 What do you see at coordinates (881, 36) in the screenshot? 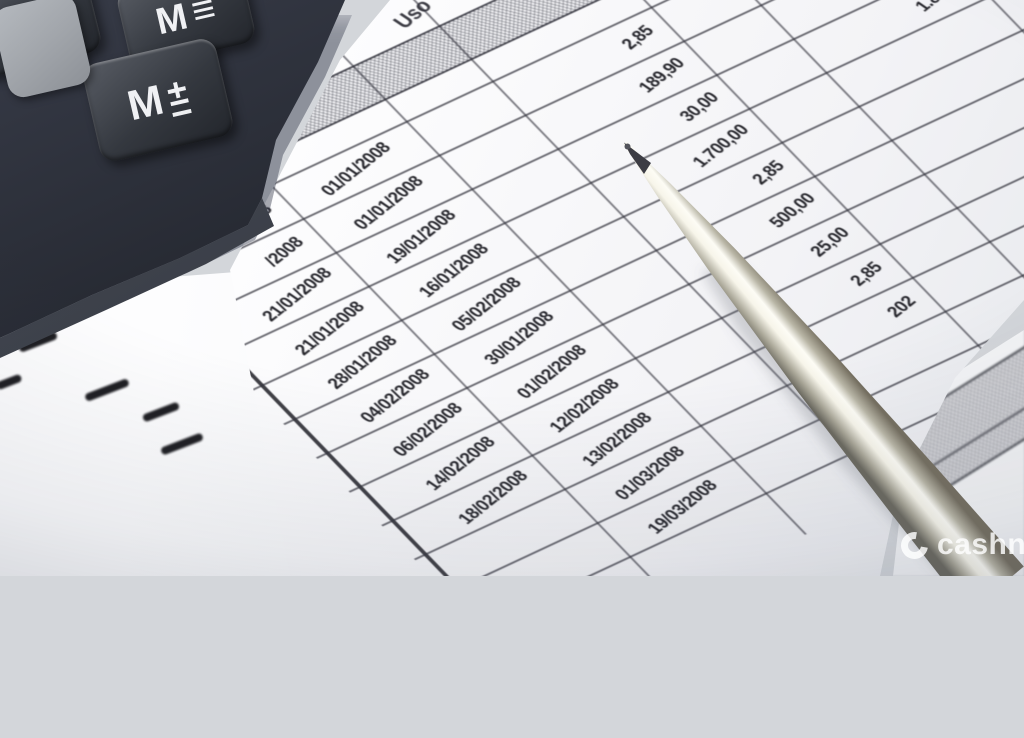
I see `cell-saldo: 1.850` at bounding box center [881, 36].